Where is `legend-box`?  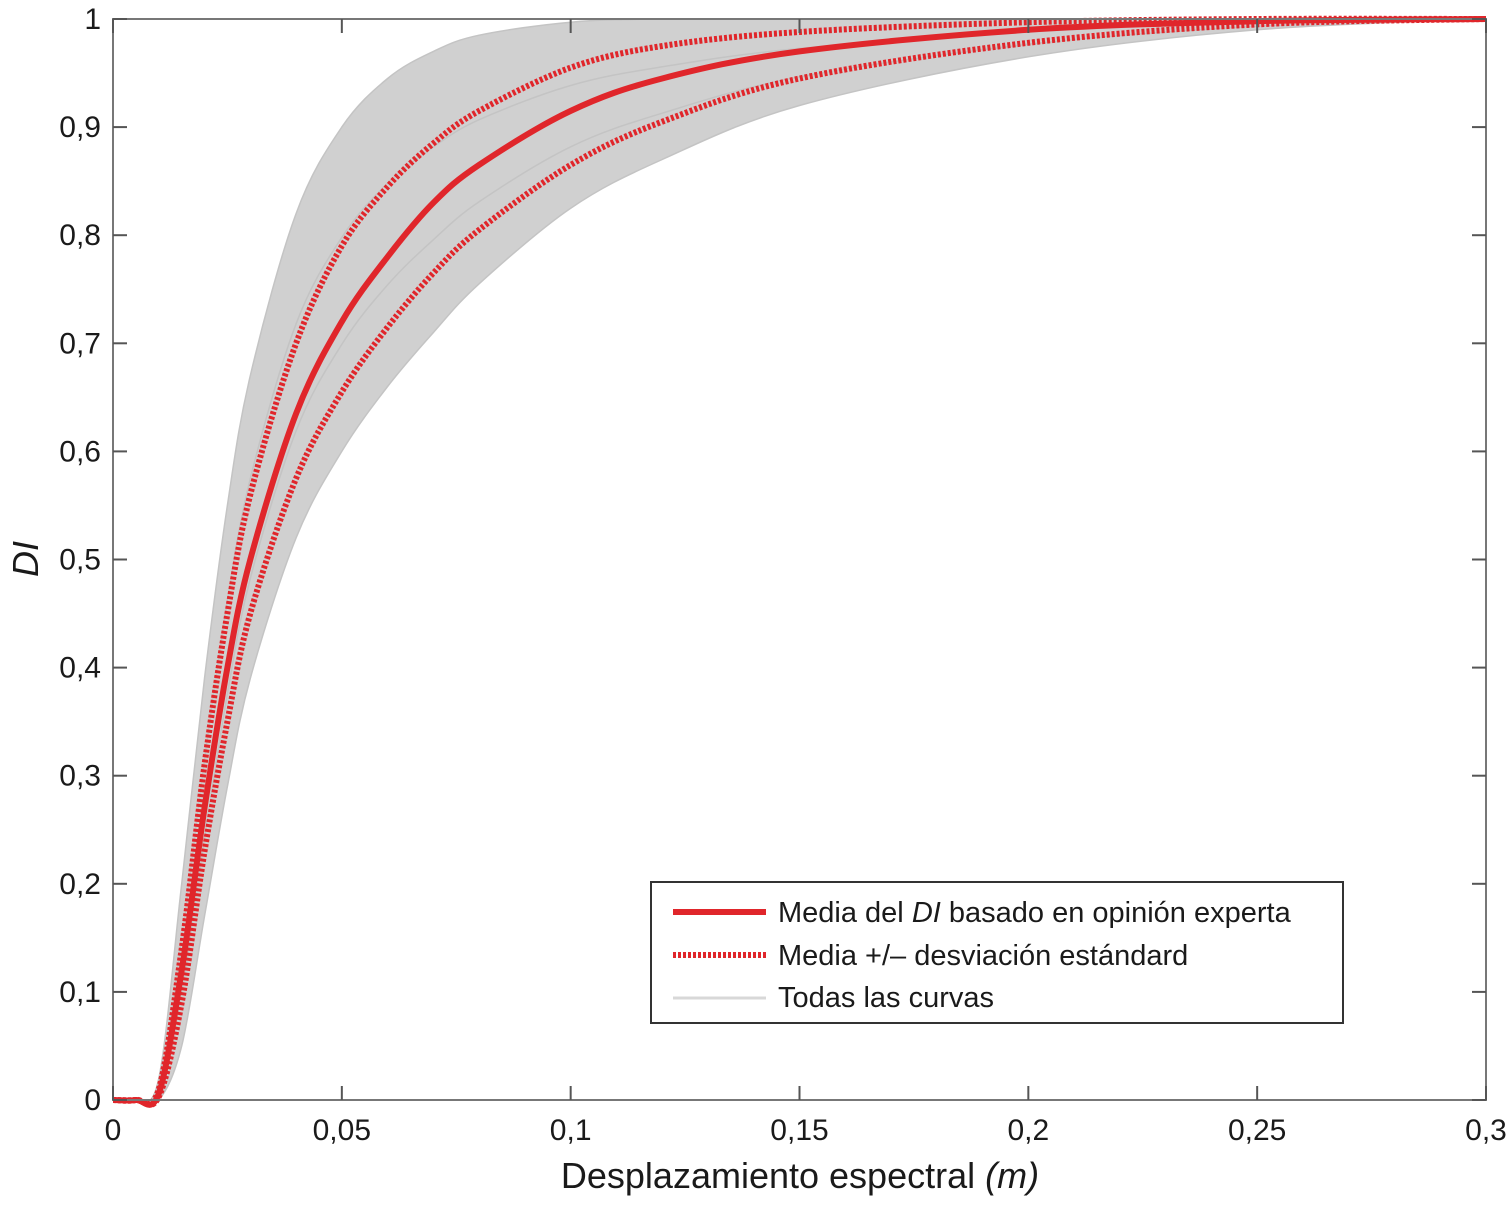
legend-box is located at coordinates (997, 952).